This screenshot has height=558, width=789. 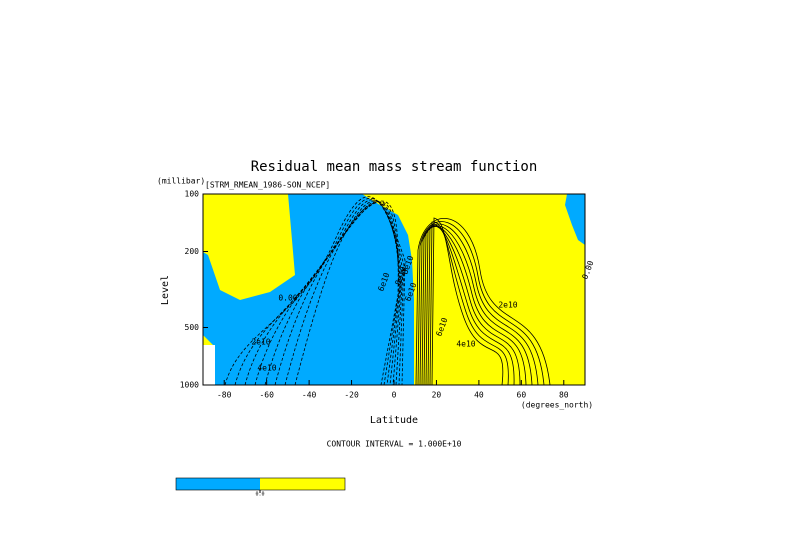 What do you see at coordinates (557, 405) in the screenshot?
I see `x-units: (degrees_north)` at bounding box center [557, 405].